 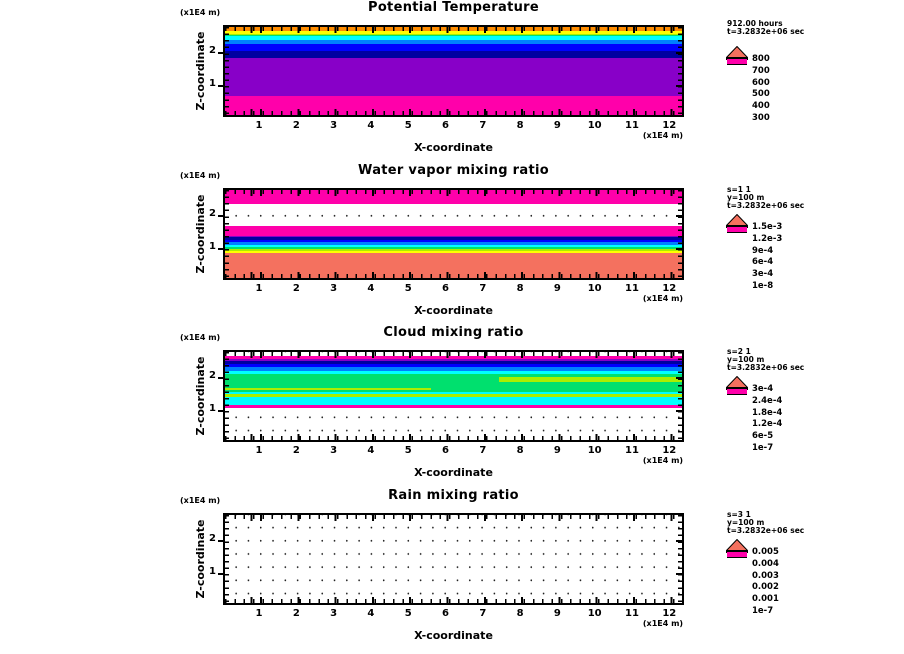 I want to click on x-tick-label: 2, so click(x=296, y=288).